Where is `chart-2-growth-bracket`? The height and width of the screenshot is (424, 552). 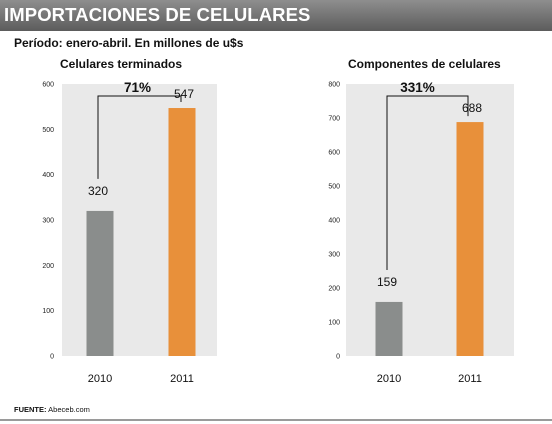 chart-2-growth-bracket is located at coordinates (427, 182).